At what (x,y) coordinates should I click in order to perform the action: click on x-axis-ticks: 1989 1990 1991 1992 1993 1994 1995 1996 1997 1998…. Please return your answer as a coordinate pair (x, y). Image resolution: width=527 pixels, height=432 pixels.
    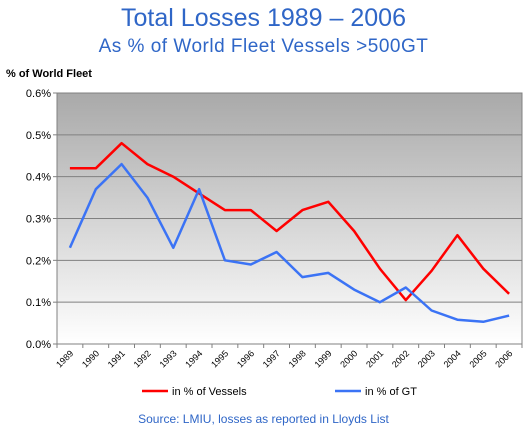
    Looking at the image, I should click on (288, 357).